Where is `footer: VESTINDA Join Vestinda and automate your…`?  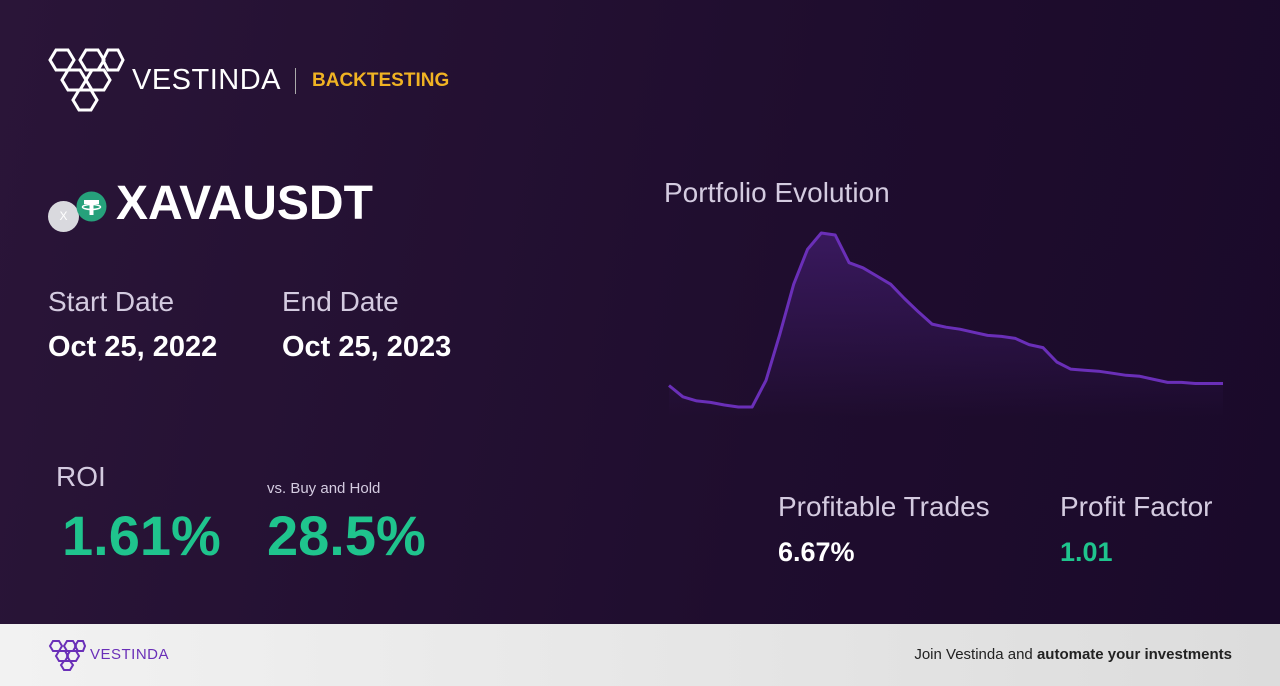
footer: VESTINDA Join Vestinda and automate your… is located at coordinates (640, 655).